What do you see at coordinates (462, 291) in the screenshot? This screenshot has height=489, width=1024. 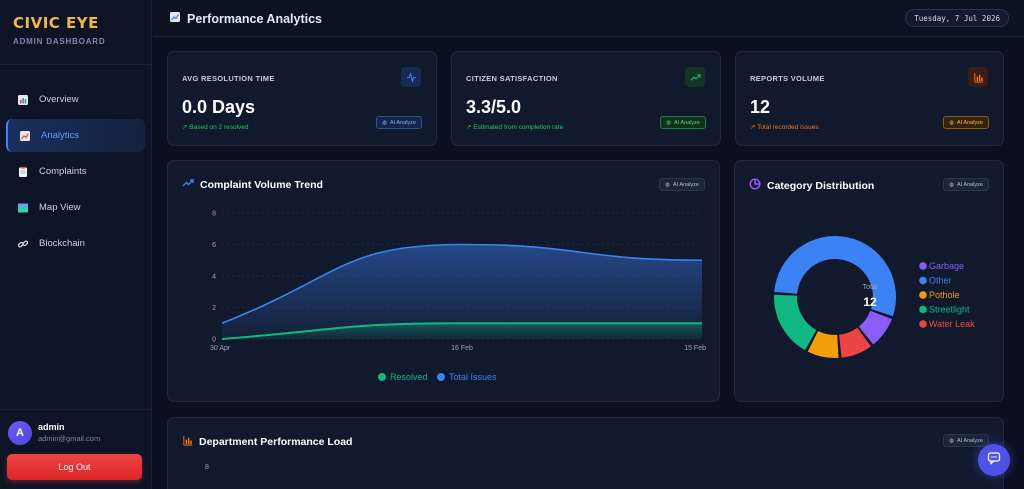 I see `series-area-total-issues` at bounding box center [462, 291].